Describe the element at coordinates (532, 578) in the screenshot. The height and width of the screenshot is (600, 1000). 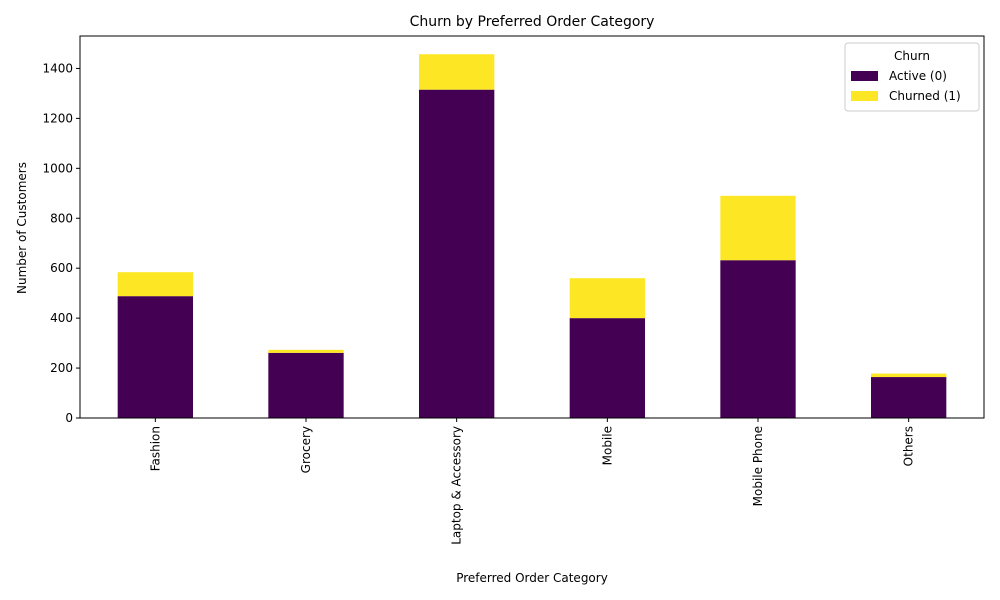
I see `x-axis-label: Preferred Order Category` at that location.